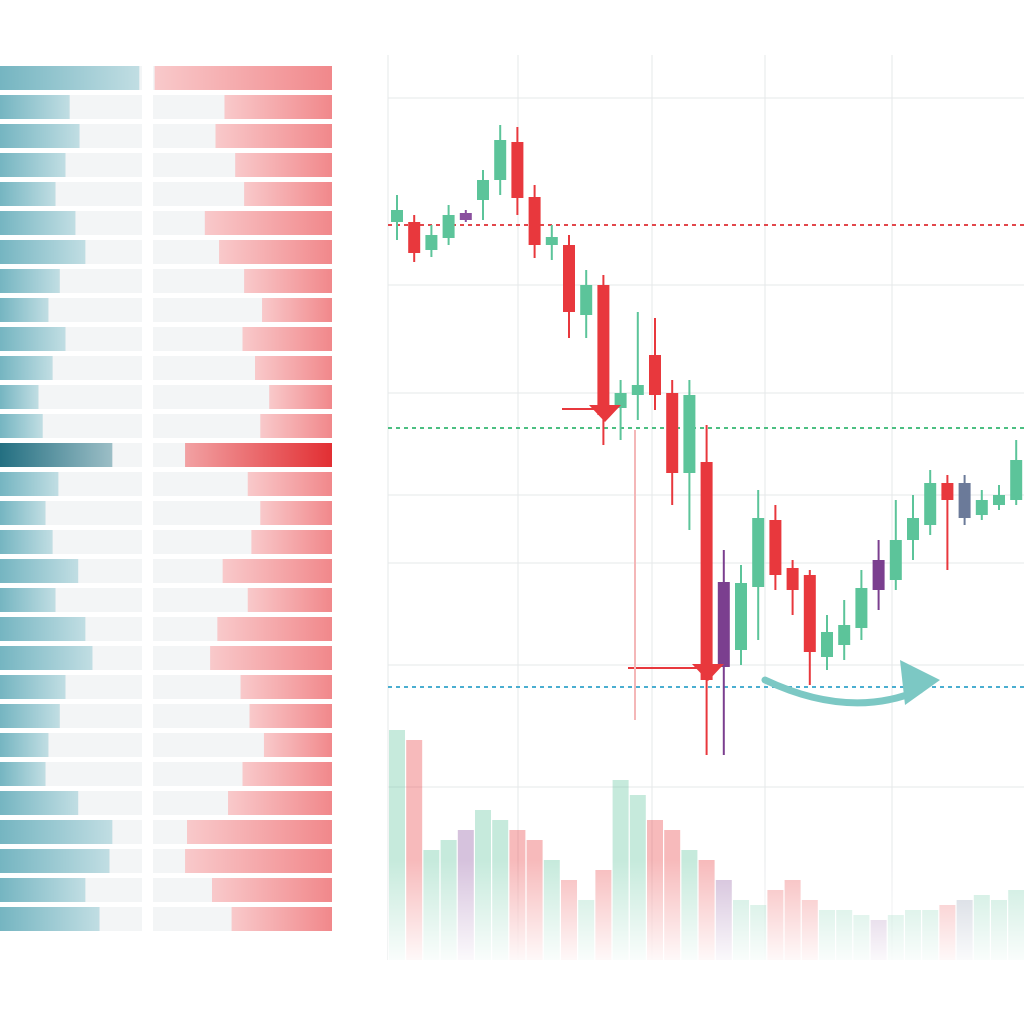  I want to click on annotations, so click(751, 562).